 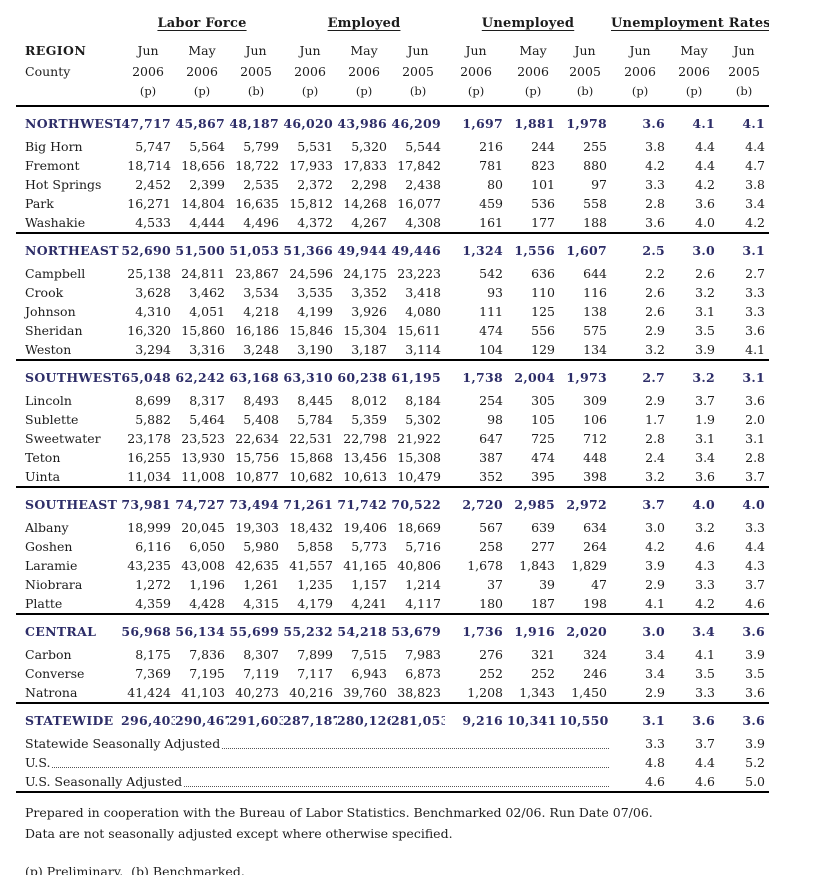 I want to click on value-cell: 2,399, so click(x=207, y=184).